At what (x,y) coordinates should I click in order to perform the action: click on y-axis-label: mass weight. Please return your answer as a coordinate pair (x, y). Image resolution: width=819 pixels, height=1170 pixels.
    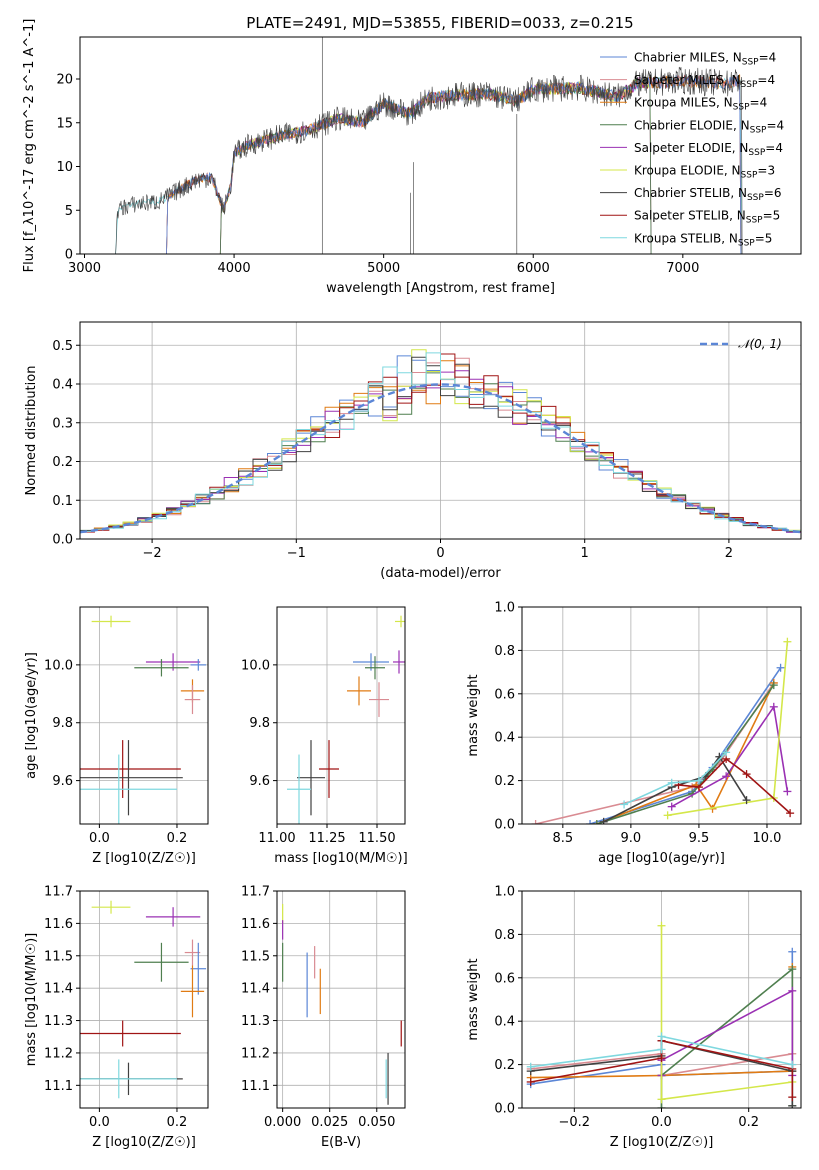
    Looking at the image, I should click on (473, 715).